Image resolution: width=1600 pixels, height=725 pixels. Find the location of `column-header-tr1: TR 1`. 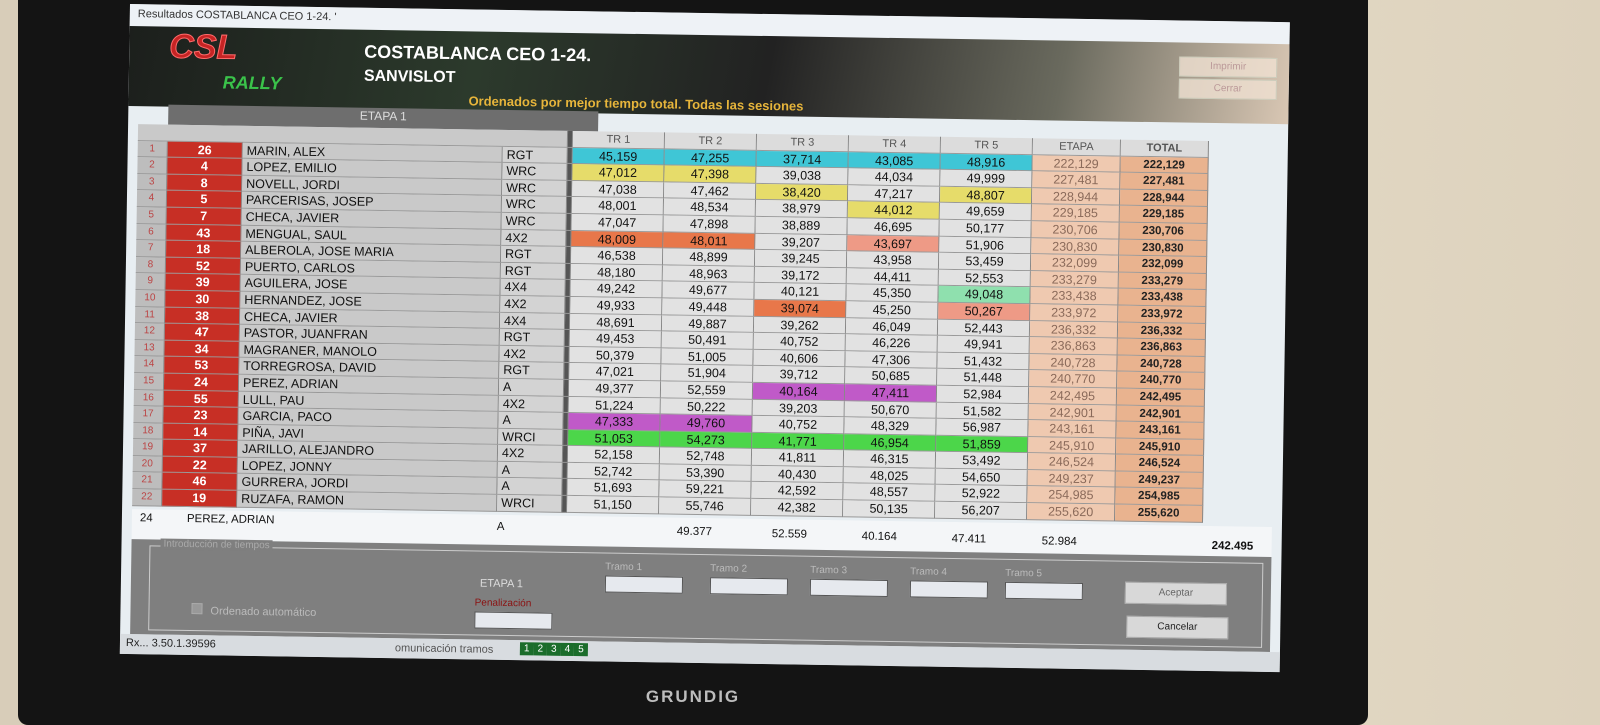

column-header-tr1: TR 1 is located at coordinates (619, 140).